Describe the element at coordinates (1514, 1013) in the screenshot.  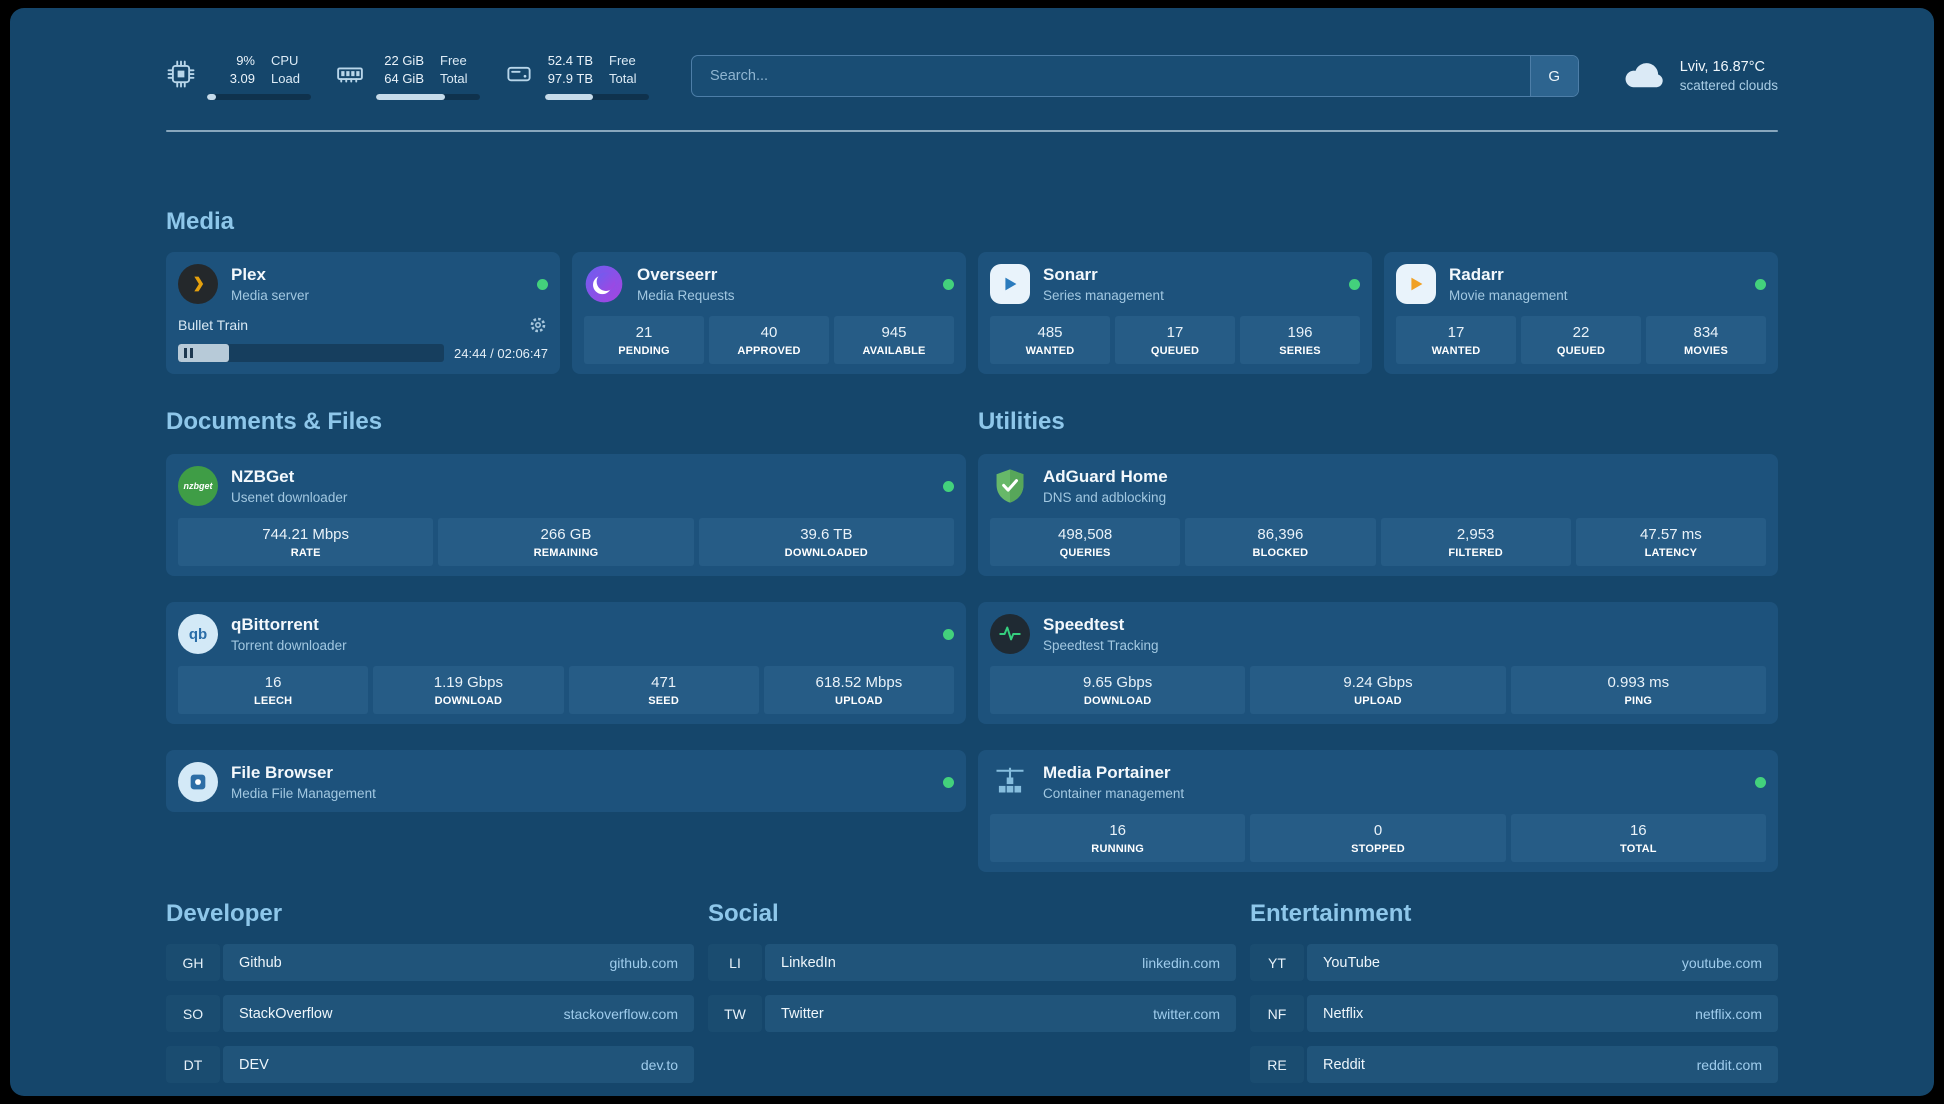
I see `bookmark-netflix: NF Netflix netflix.com` at that location.